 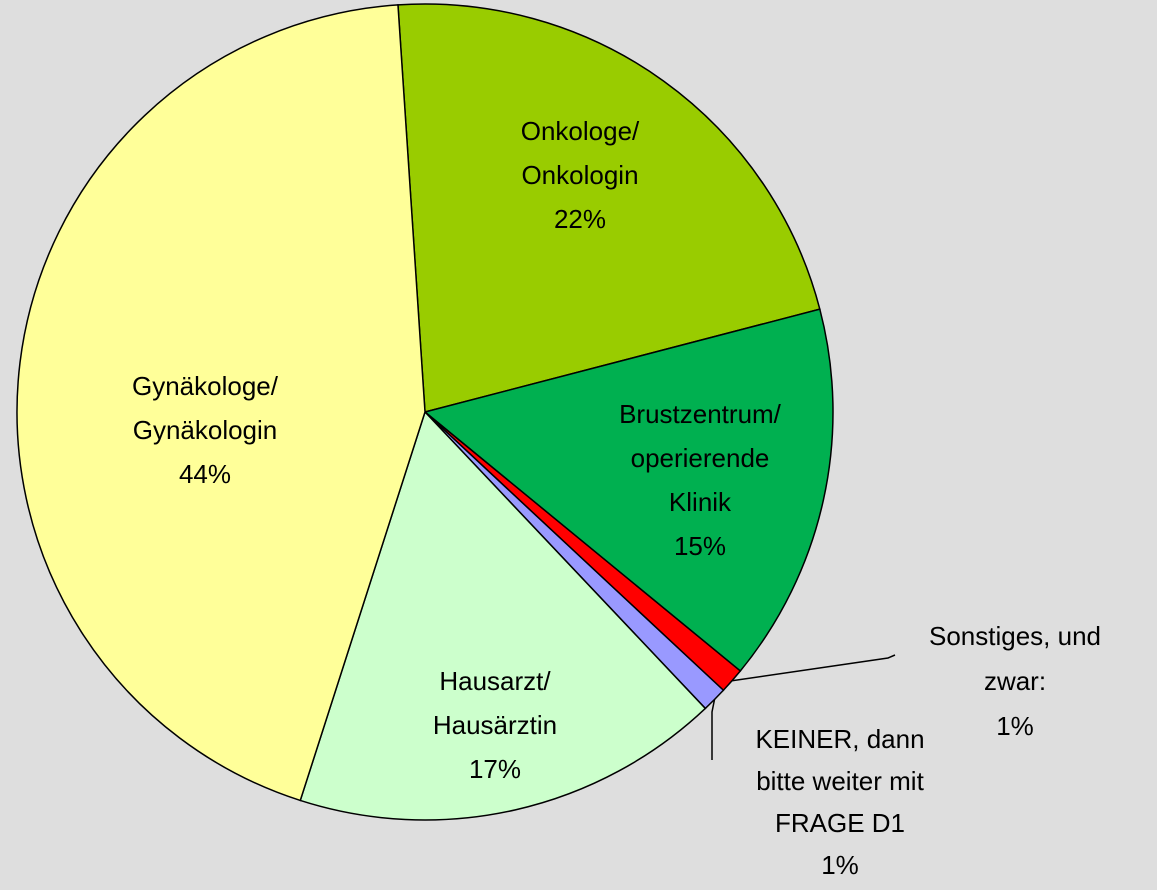 I want to click on slice-label: KEINER, dann bitte weiter mit FRAGE D1, so click(x=839, y=781).